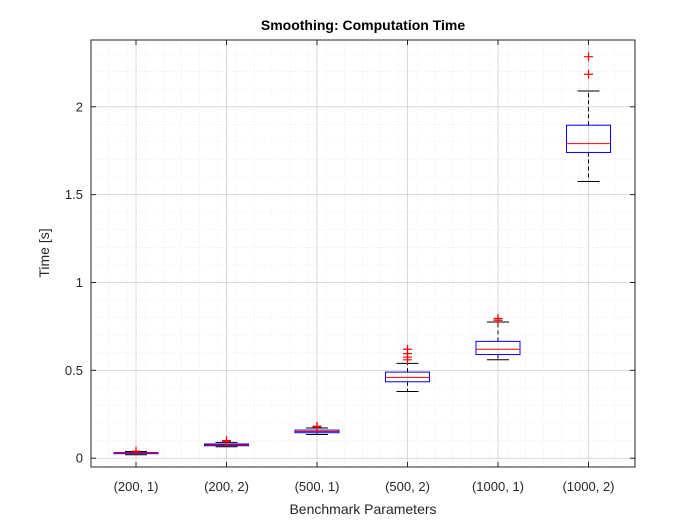  Describe the element at coordinates (74, 194) in the screenshot. I see `y-tick-label: 1.5` at that location.